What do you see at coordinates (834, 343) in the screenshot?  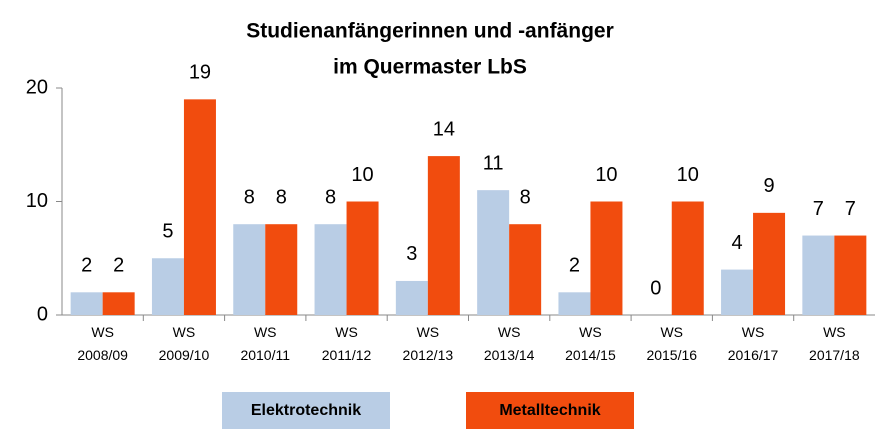 I see `x-tick-label: WS 2017/18` at bounding box center [834, 343].